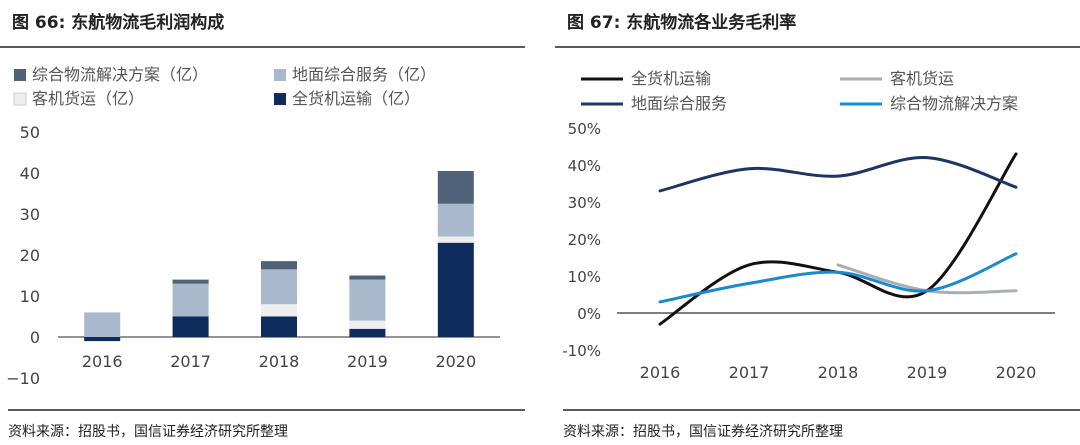 The width and height of the screenshot is (1080, 445). What do you see at coordinates (88, 98) in the screenshot?
I see `legend-label: 客机货运（亿）` at bounding box center [88, 98].